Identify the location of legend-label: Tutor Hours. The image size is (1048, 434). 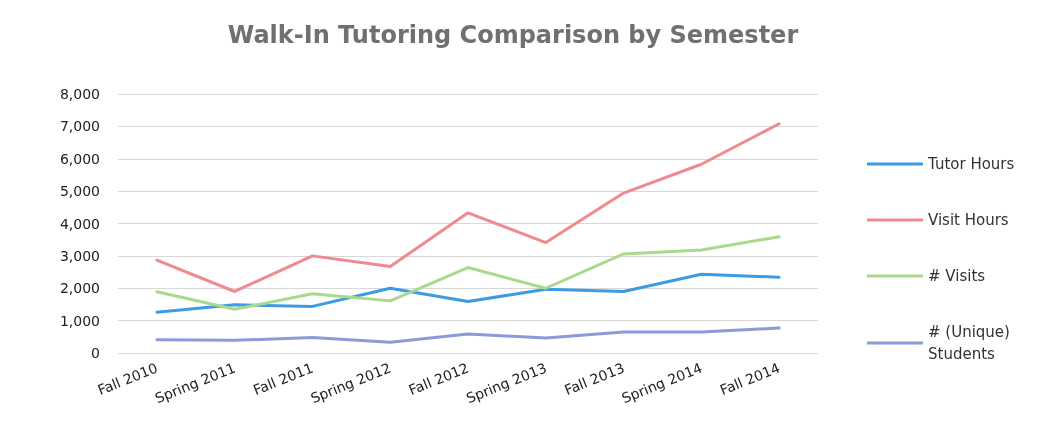
(971, 164).